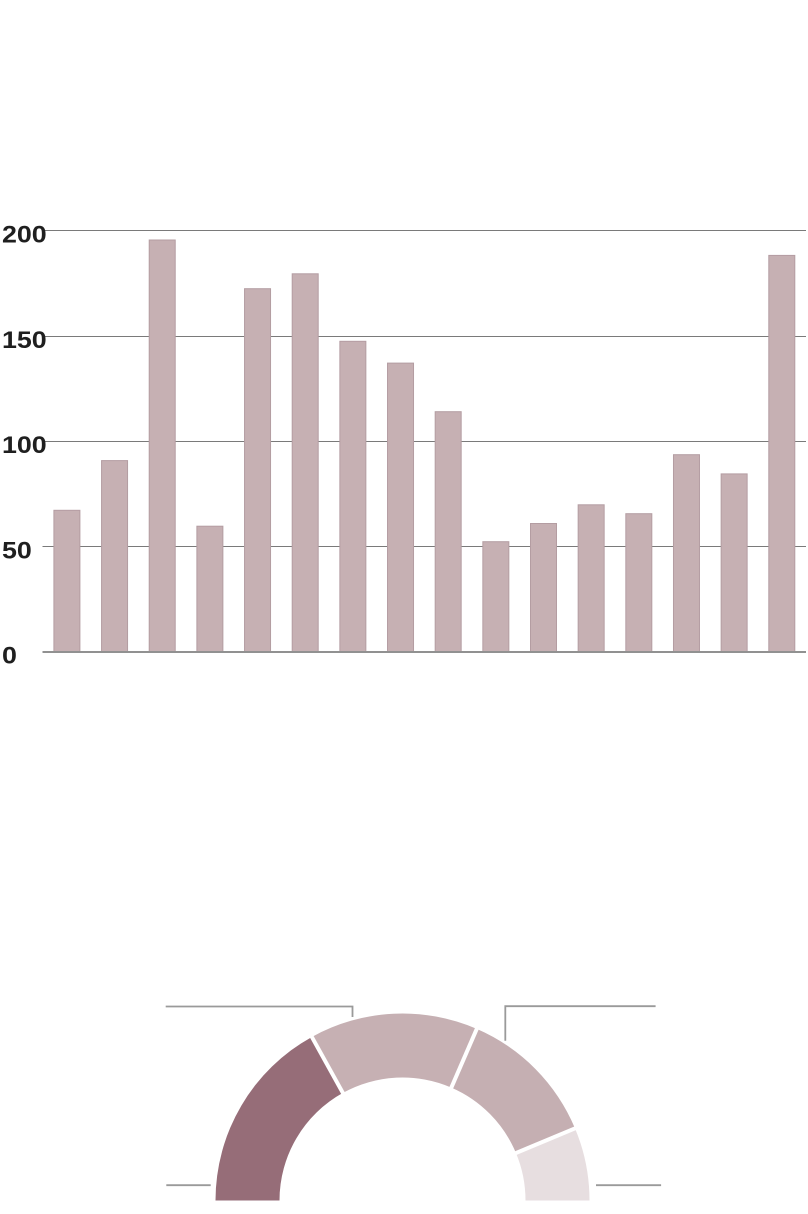 The width and height of the screenshot is (808, 1214). What do you see at coordinates (24, 445) in the screenshot?
I see `svg-text: 100` at bounding box center [24, 445].